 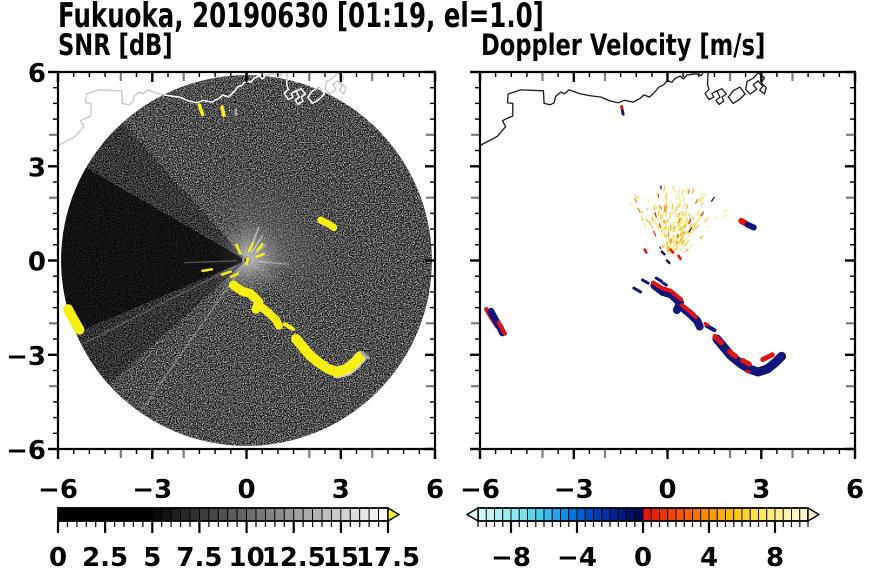 I want to click on figure-title: Fukuoka, 20190630 [01:19, el=1.0], so click(x=301, y=18).